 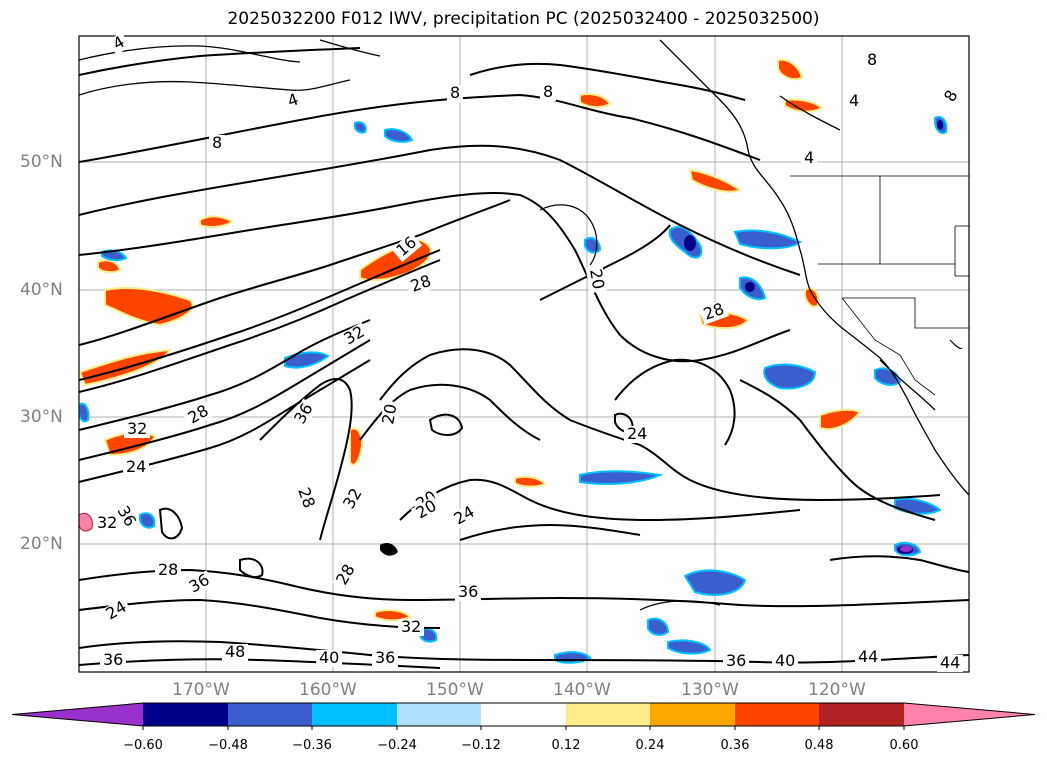 I want to click on lon-label-160w: 160°W, so click(x=328, y=690).